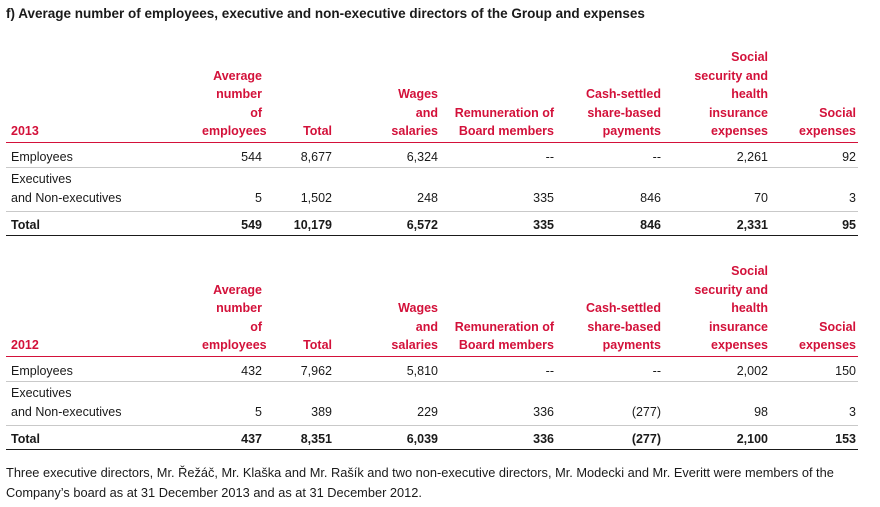 The height and width of the screenshot is (507, 880). What do you see at coordinates (716, 155) in the screenshot?
I see `cell: 2,261` at bounding box center [716, 155].